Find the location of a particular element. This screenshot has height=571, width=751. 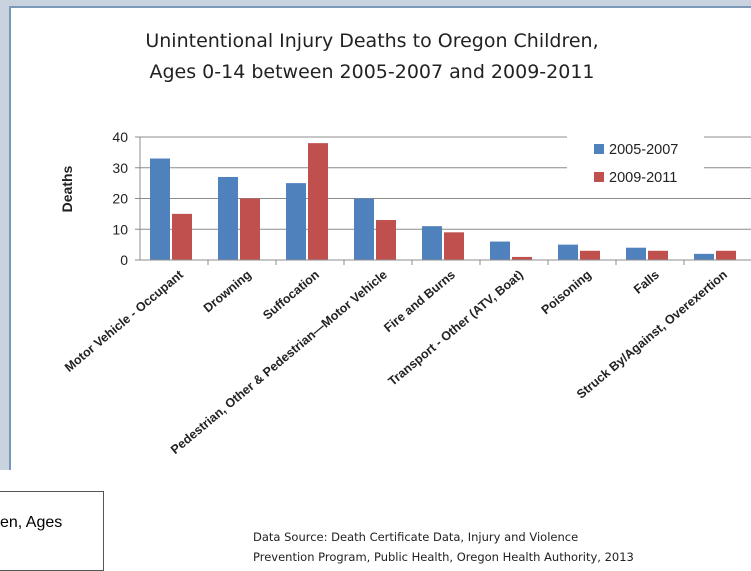

y-tick-label-0: 0 is located at coordinates (124, 260).